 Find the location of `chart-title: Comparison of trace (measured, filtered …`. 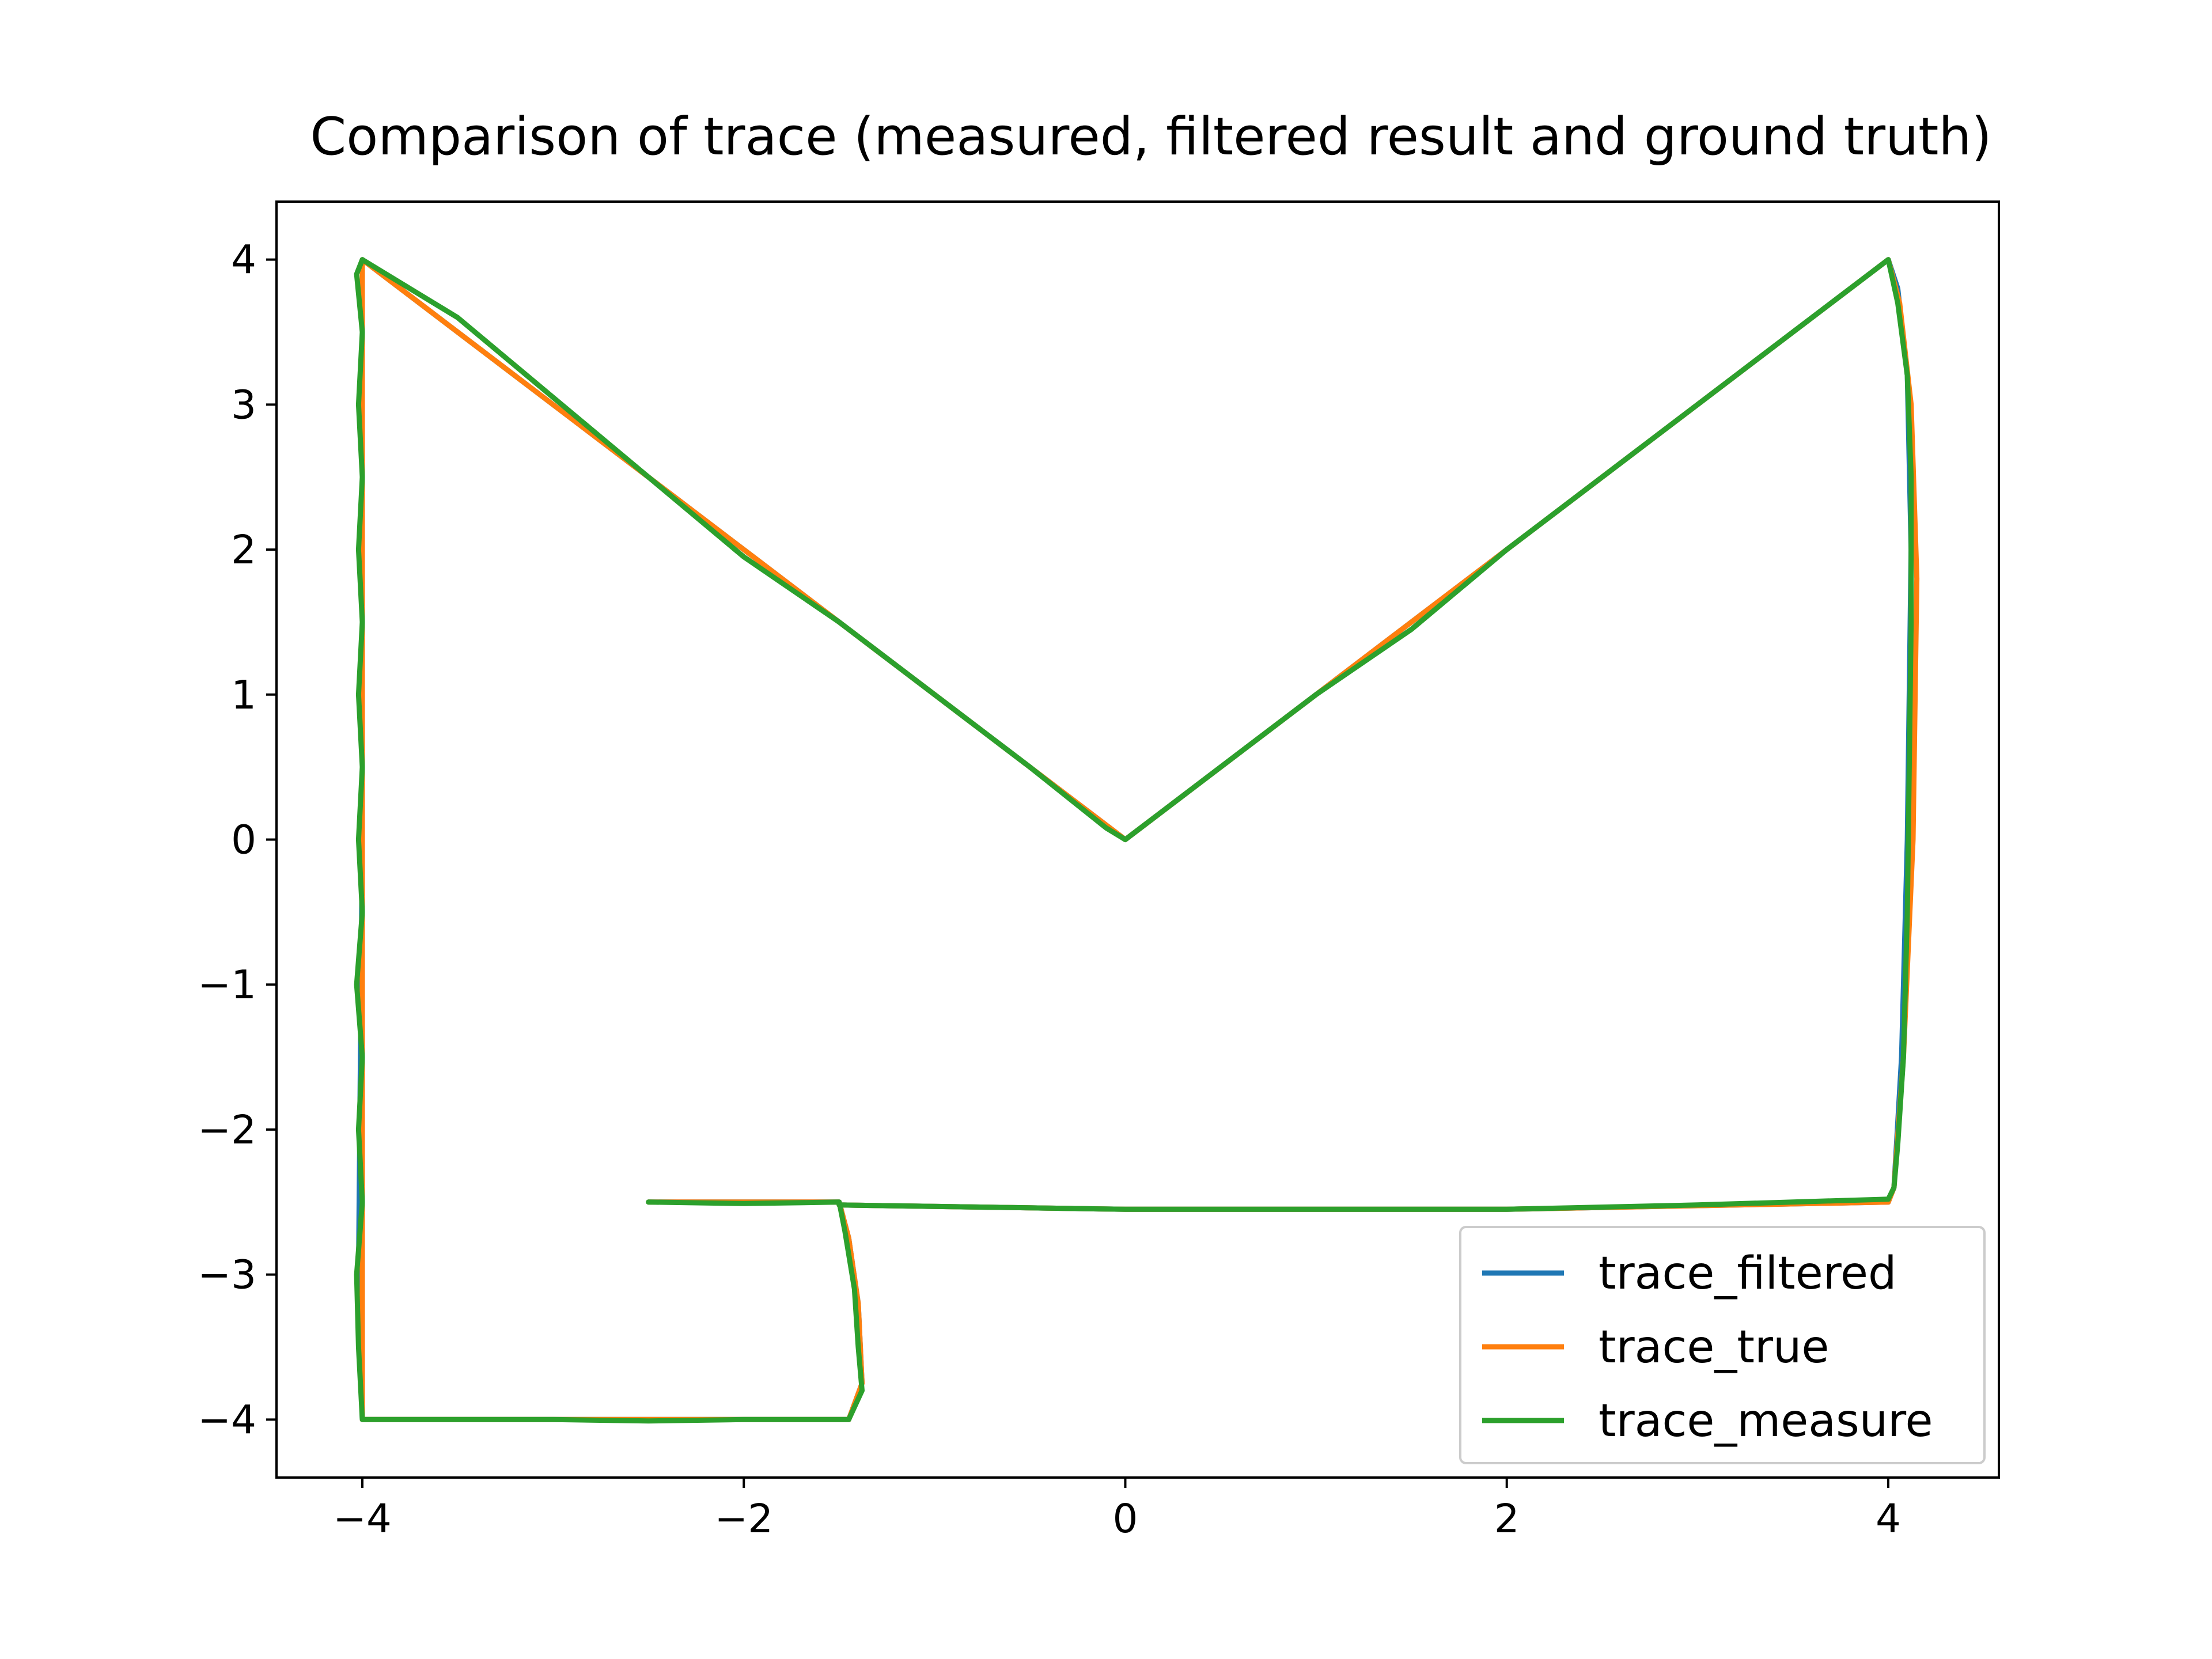

chart-title: Comparison of trace (measured, filtered … is located at coordinates (1150, 137).